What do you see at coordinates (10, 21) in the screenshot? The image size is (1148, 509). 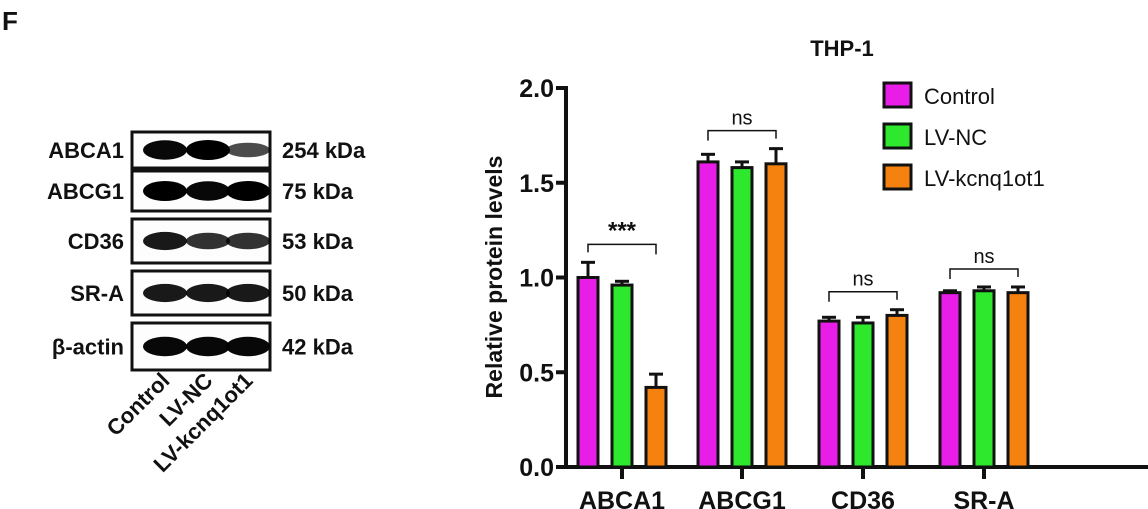 I see `panel-label: F` at bounding box center [10, 21].